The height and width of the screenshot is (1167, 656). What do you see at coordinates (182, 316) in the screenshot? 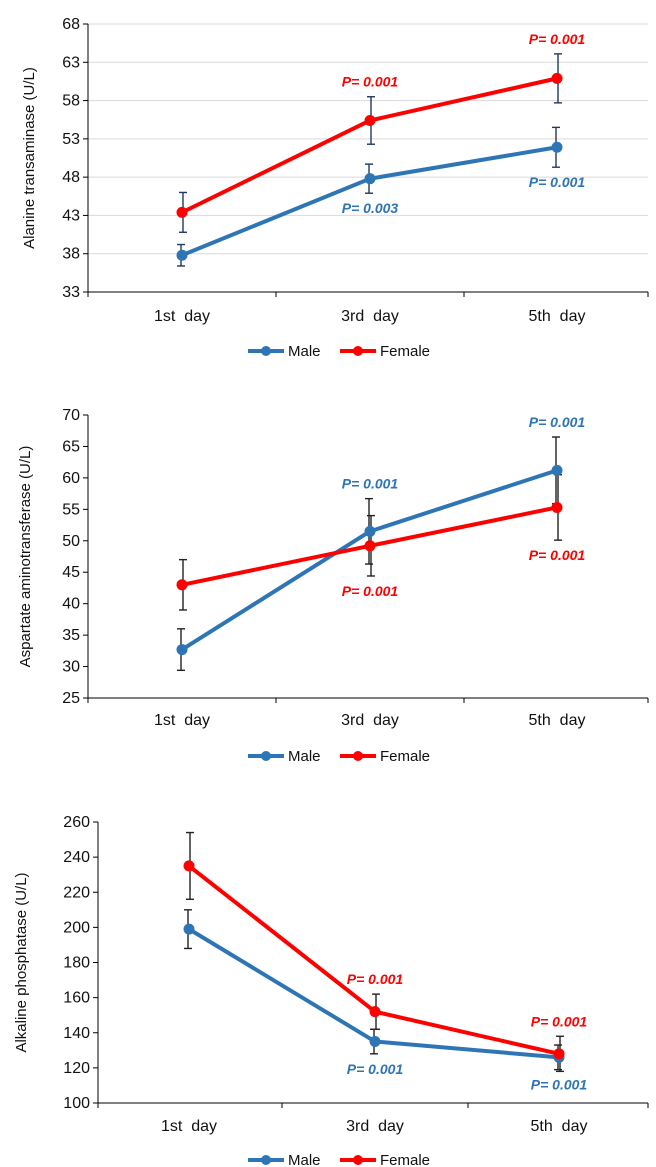
I see `chart1-x-tick-label: 1st day` at bounding box center [182, 316].